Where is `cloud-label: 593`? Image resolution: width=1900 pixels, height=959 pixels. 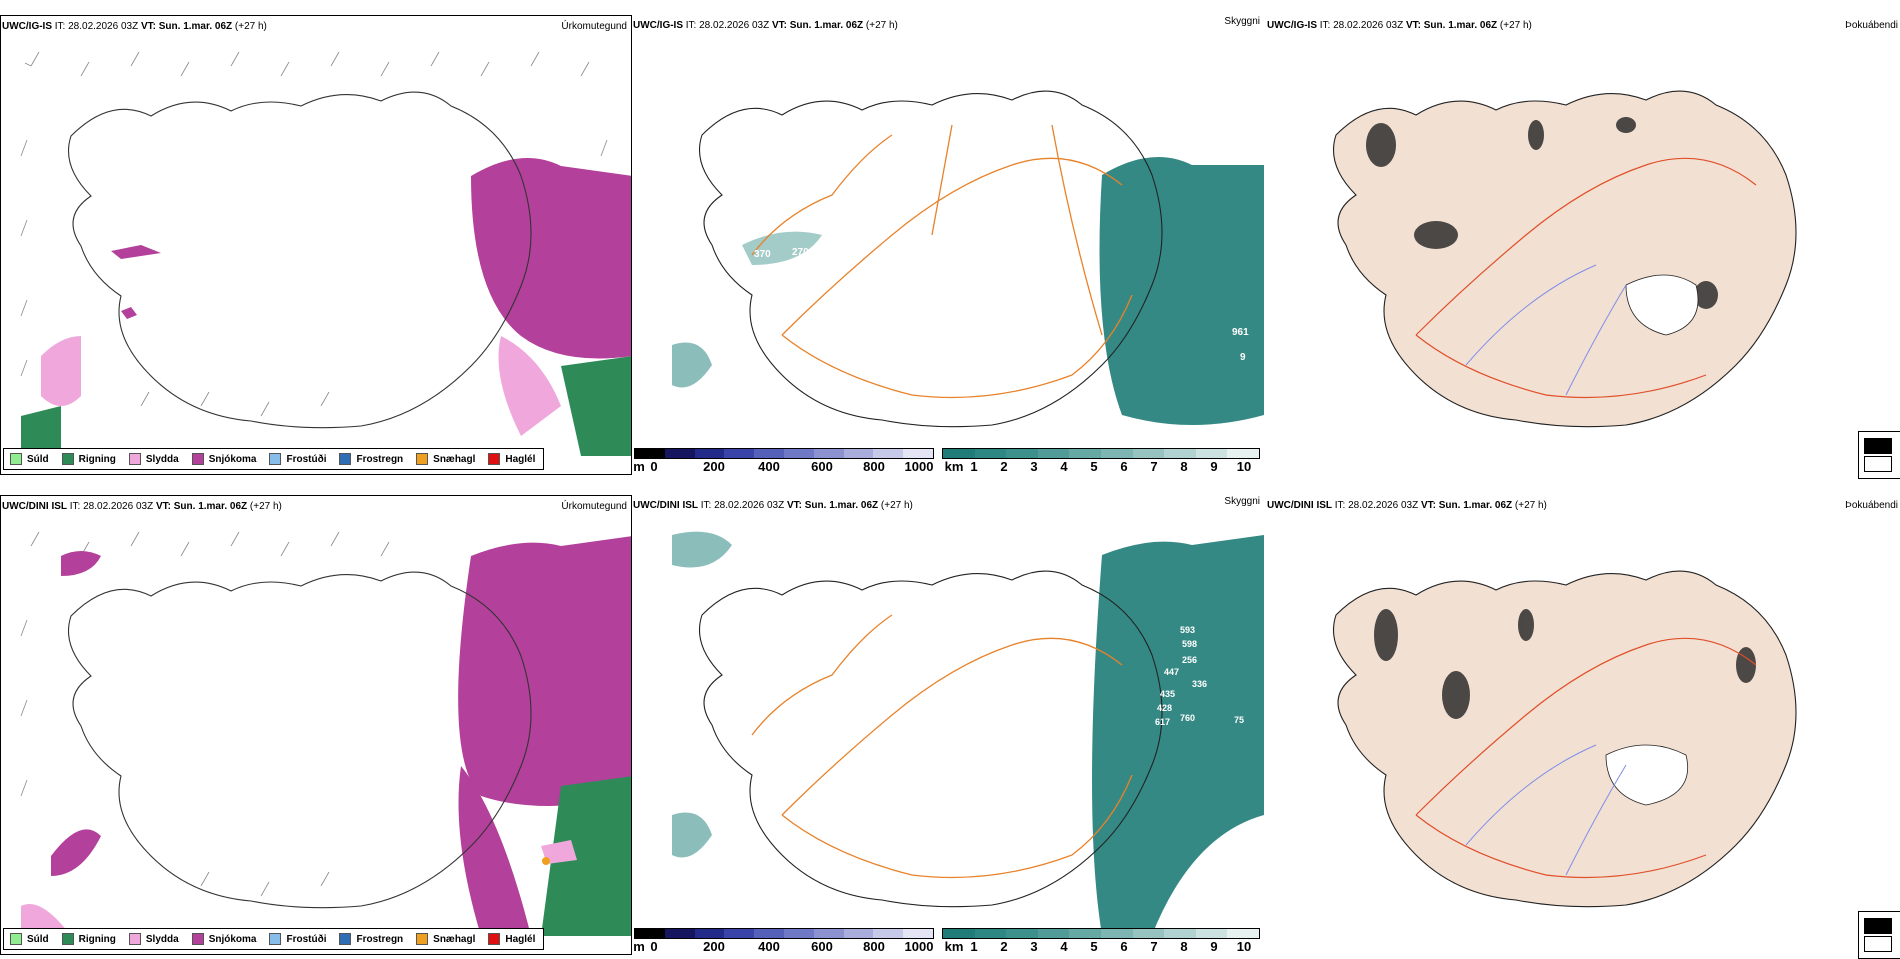
cloud-label: 593 is located at coordinates (1187, 630).